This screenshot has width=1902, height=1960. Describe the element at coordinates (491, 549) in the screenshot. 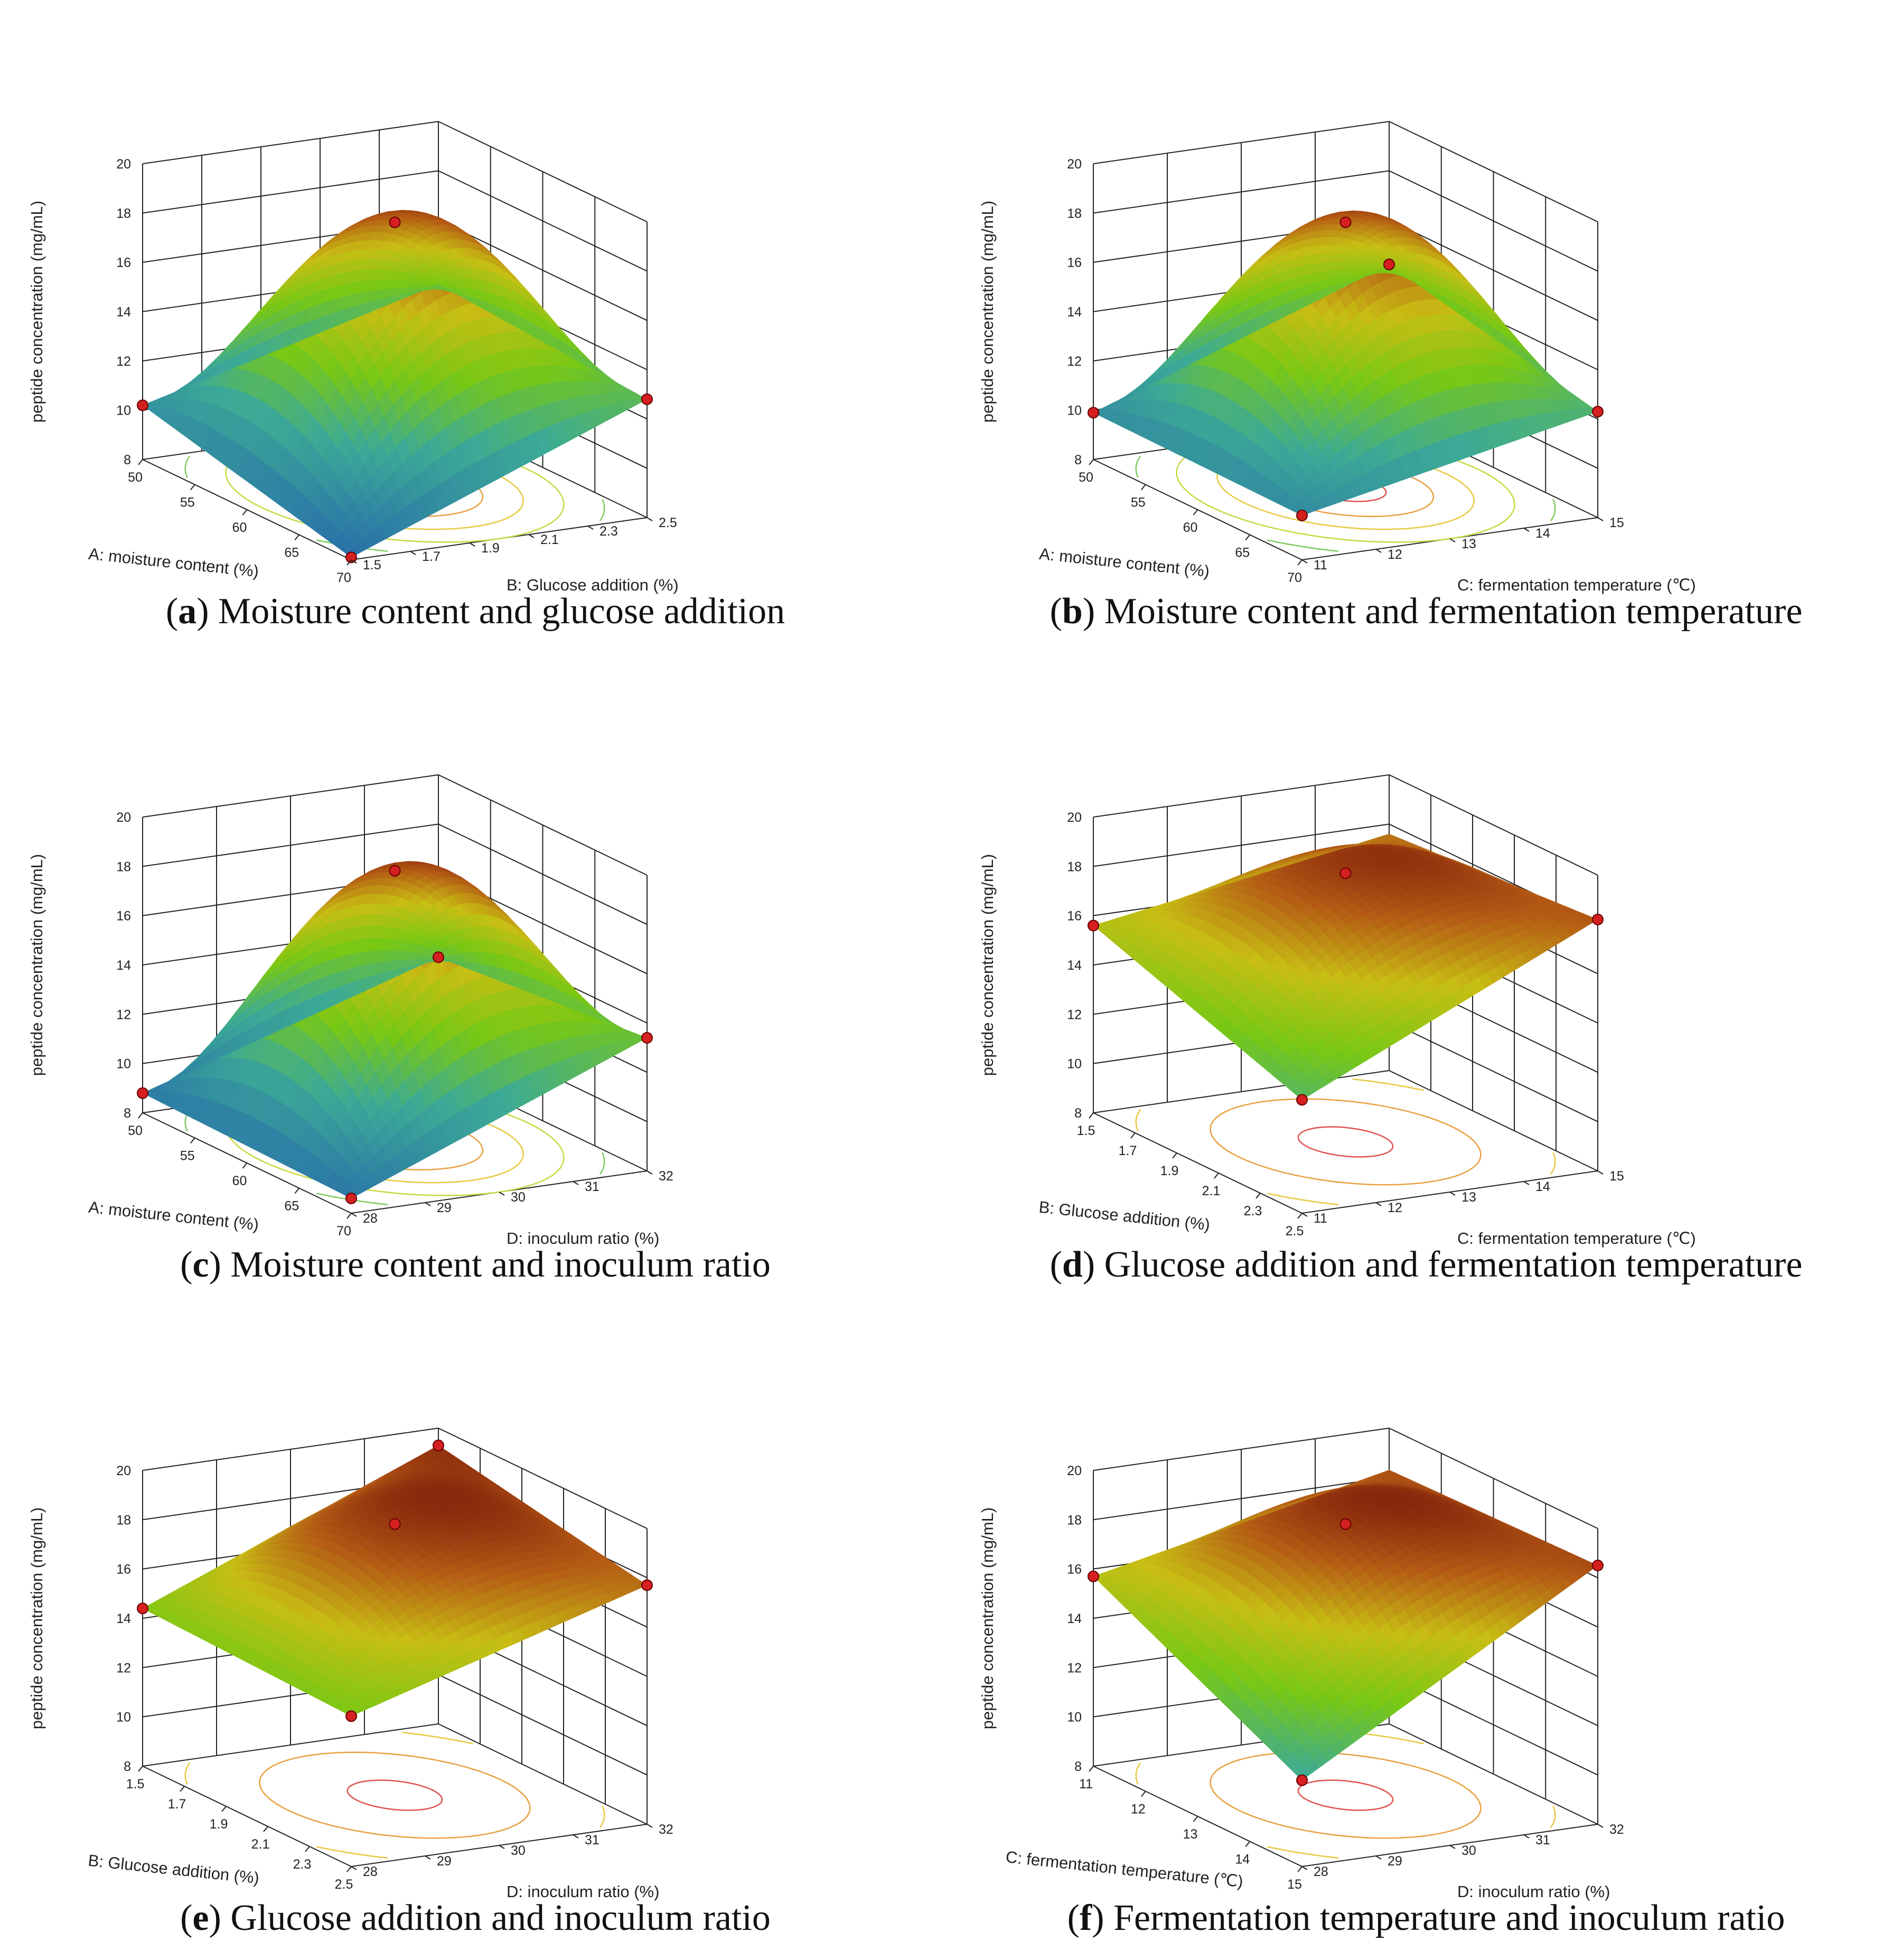

I see `y-tick-label: 1.9` at that location.